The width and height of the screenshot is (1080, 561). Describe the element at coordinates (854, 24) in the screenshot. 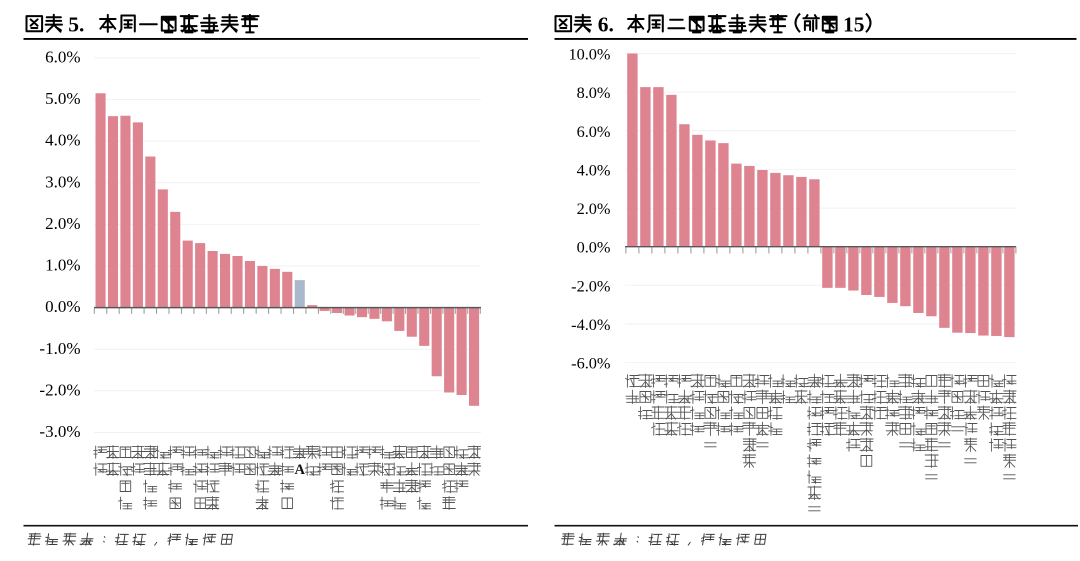

I see `svg-text: 15` at that location.